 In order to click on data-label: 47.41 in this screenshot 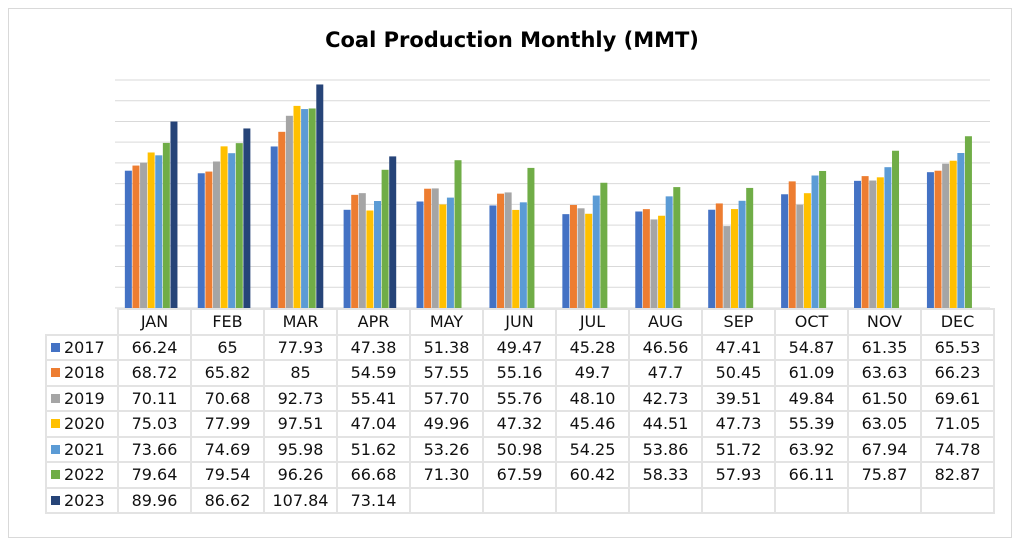, I will do `click(738, 347)`.